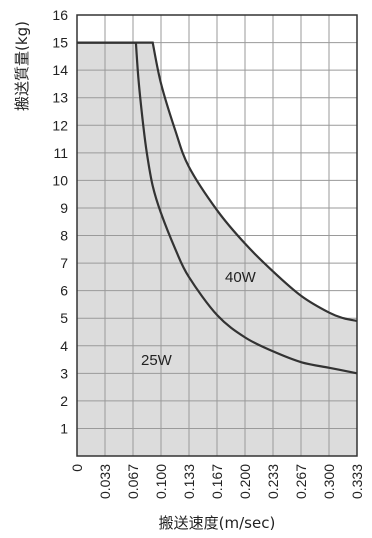 This screenshot has width=372, height=538. Describe the element at coordinates (64, 236) in the screenshot. I see `y-tick-label: 8` at that location.